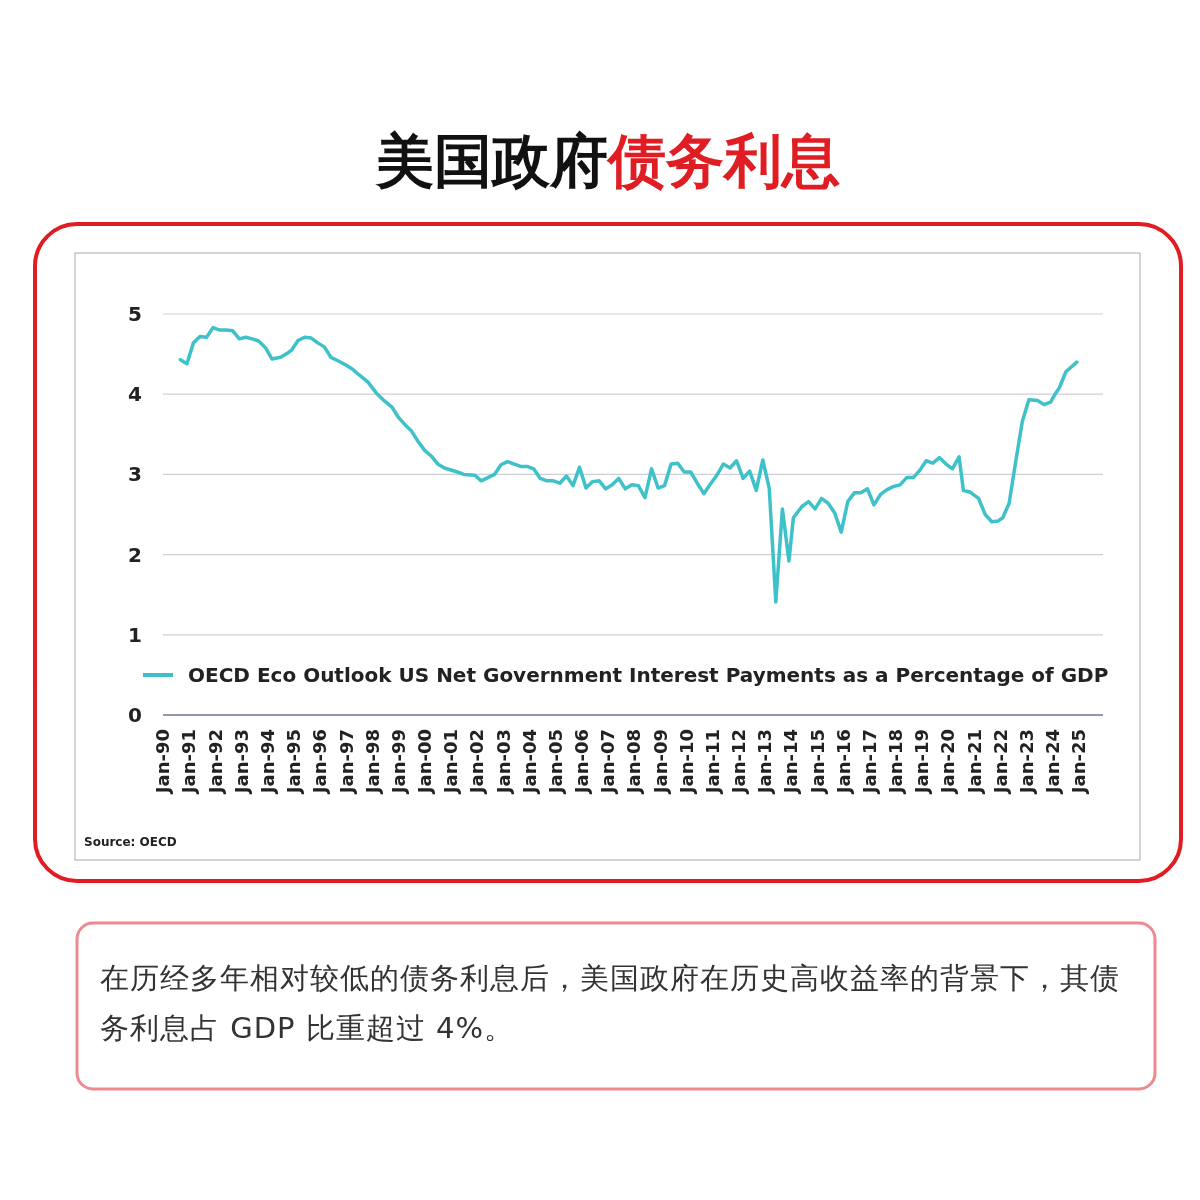 This screenshot has width=1200, height=1200. I want to click on x-tick-label: Jan-17, so click(869, 762).